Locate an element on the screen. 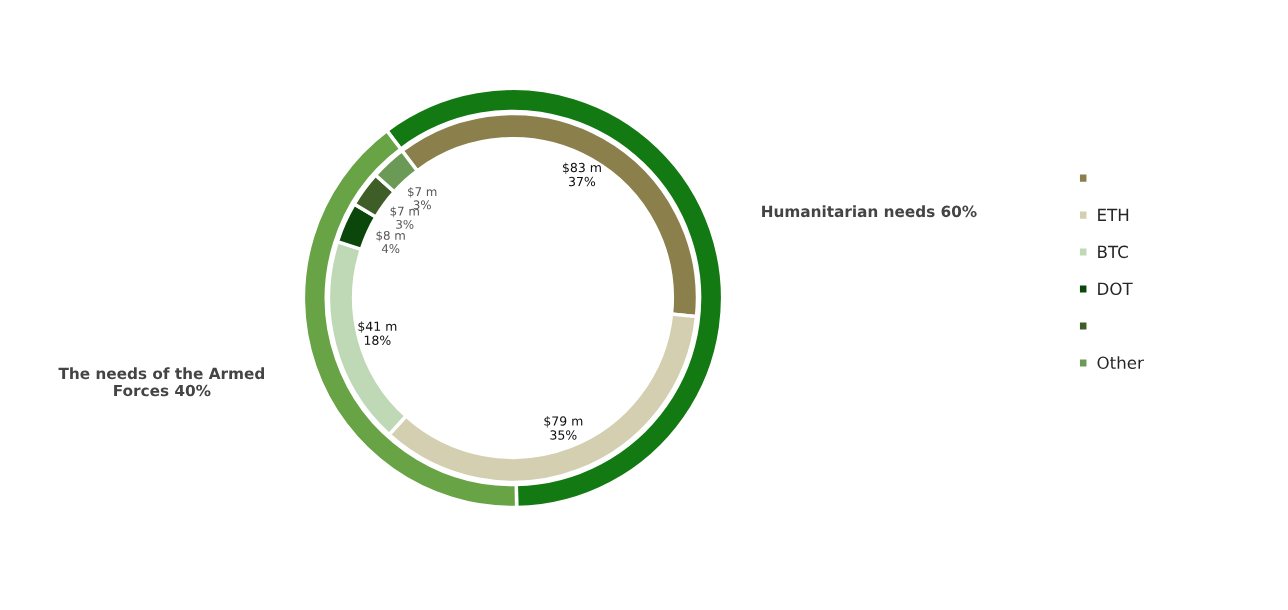 The image size is (1288, 610). slice-label: Humanitarian needs 60% is located at coordinates (869, 211).